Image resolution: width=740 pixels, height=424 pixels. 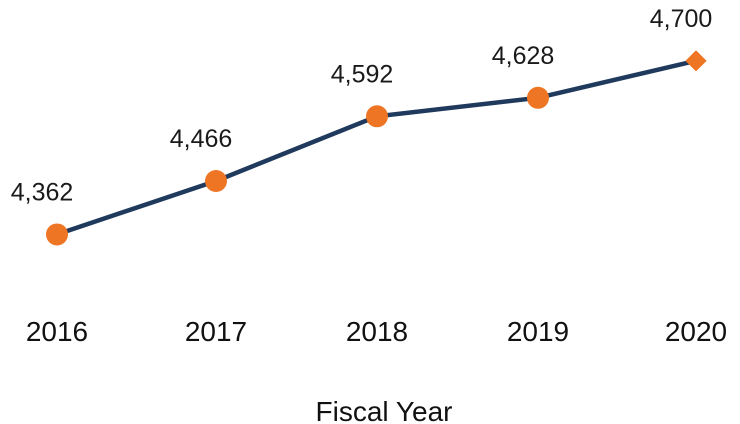 I want to click on data-point-2018, so click(x=377, y=116).